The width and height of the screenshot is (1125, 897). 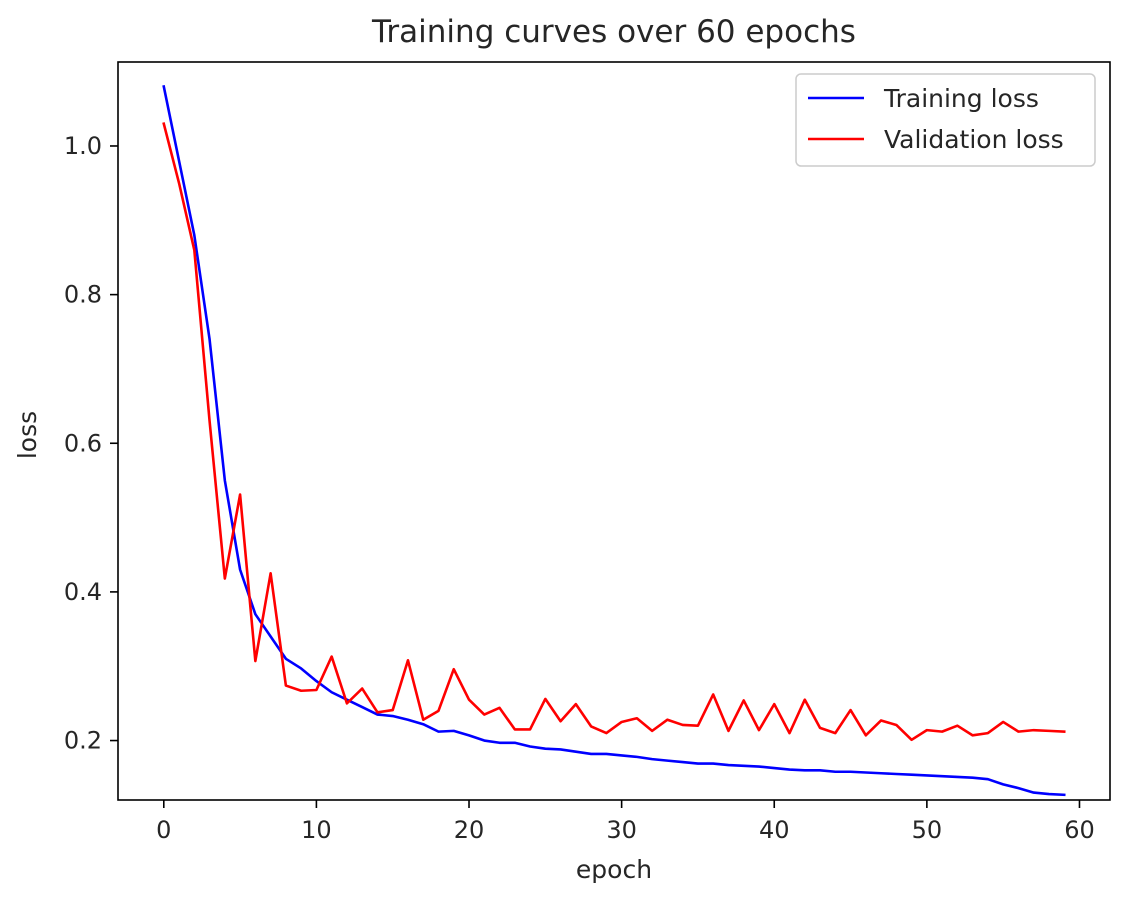 What do you see at coordinates (83, 295) in the screenshot?
I see `y-tick-label: 0.8` at bounding box center [83, 295].